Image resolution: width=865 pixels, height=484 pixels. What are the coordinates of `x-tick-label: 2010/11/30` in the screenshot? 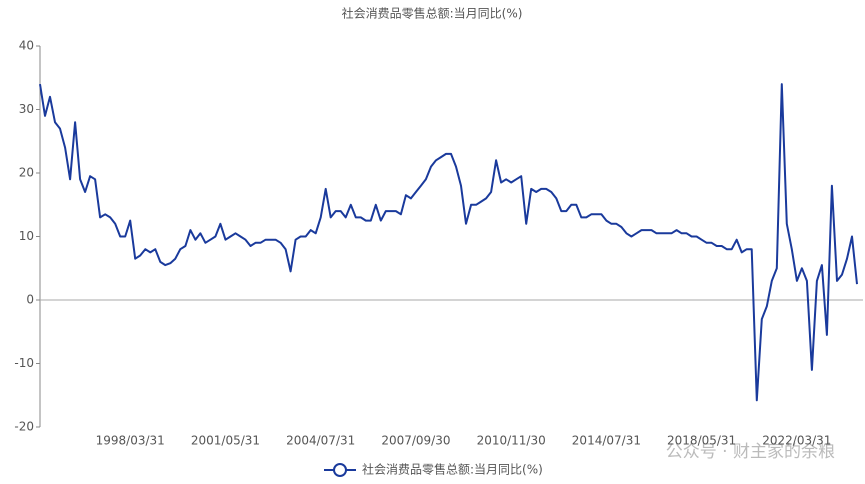 It's located at (511, 441).